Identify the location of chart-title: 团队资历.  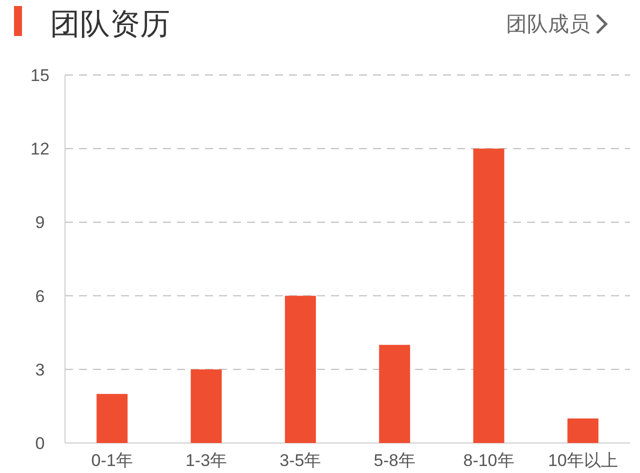
(110, 24).